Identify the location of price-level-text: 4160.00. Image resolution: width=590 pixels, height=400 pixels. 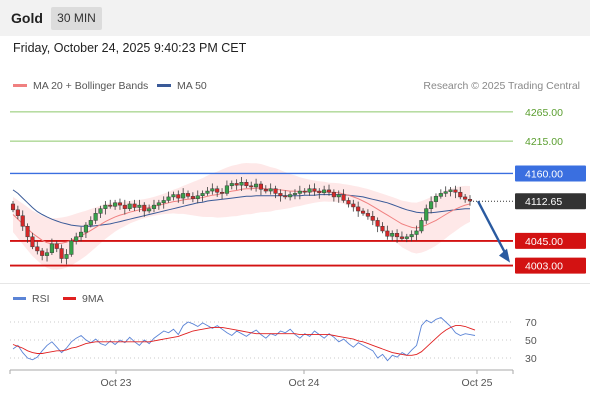
(544, 174).